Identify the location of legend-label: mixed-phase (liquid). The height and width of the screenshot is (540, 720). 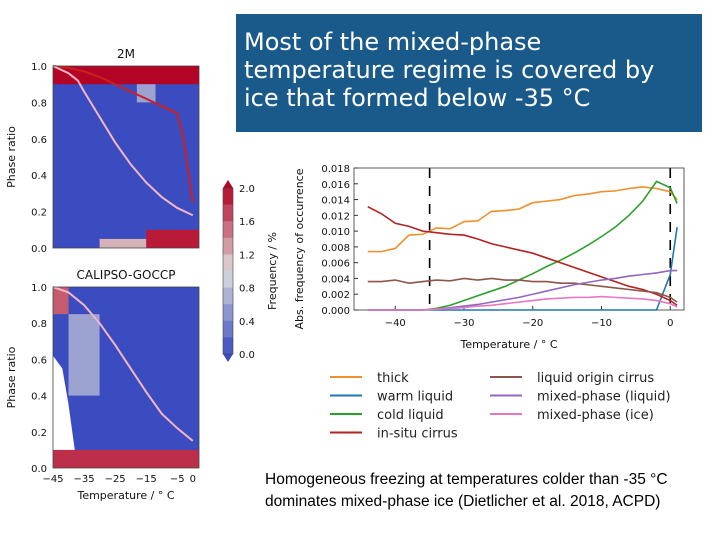
(604, 397).